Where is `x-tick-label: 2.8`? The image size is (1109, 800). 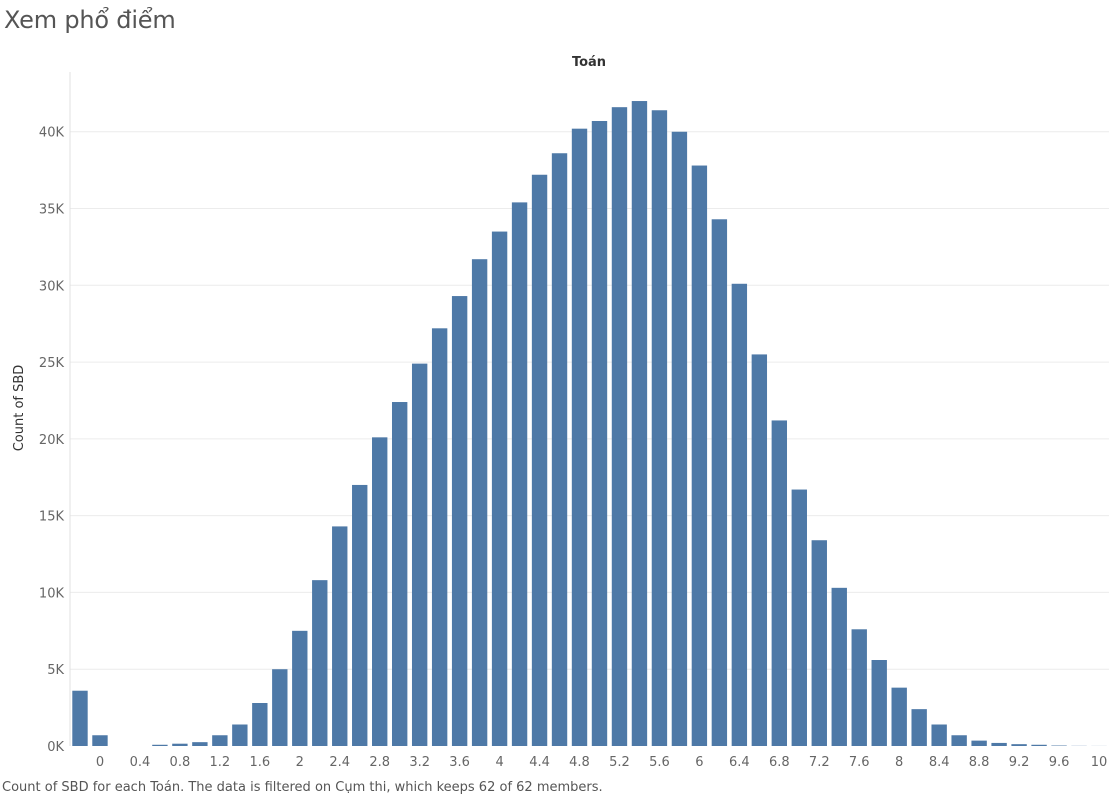
x-tick-label: 2.8 is located at coordinates (379, 762).